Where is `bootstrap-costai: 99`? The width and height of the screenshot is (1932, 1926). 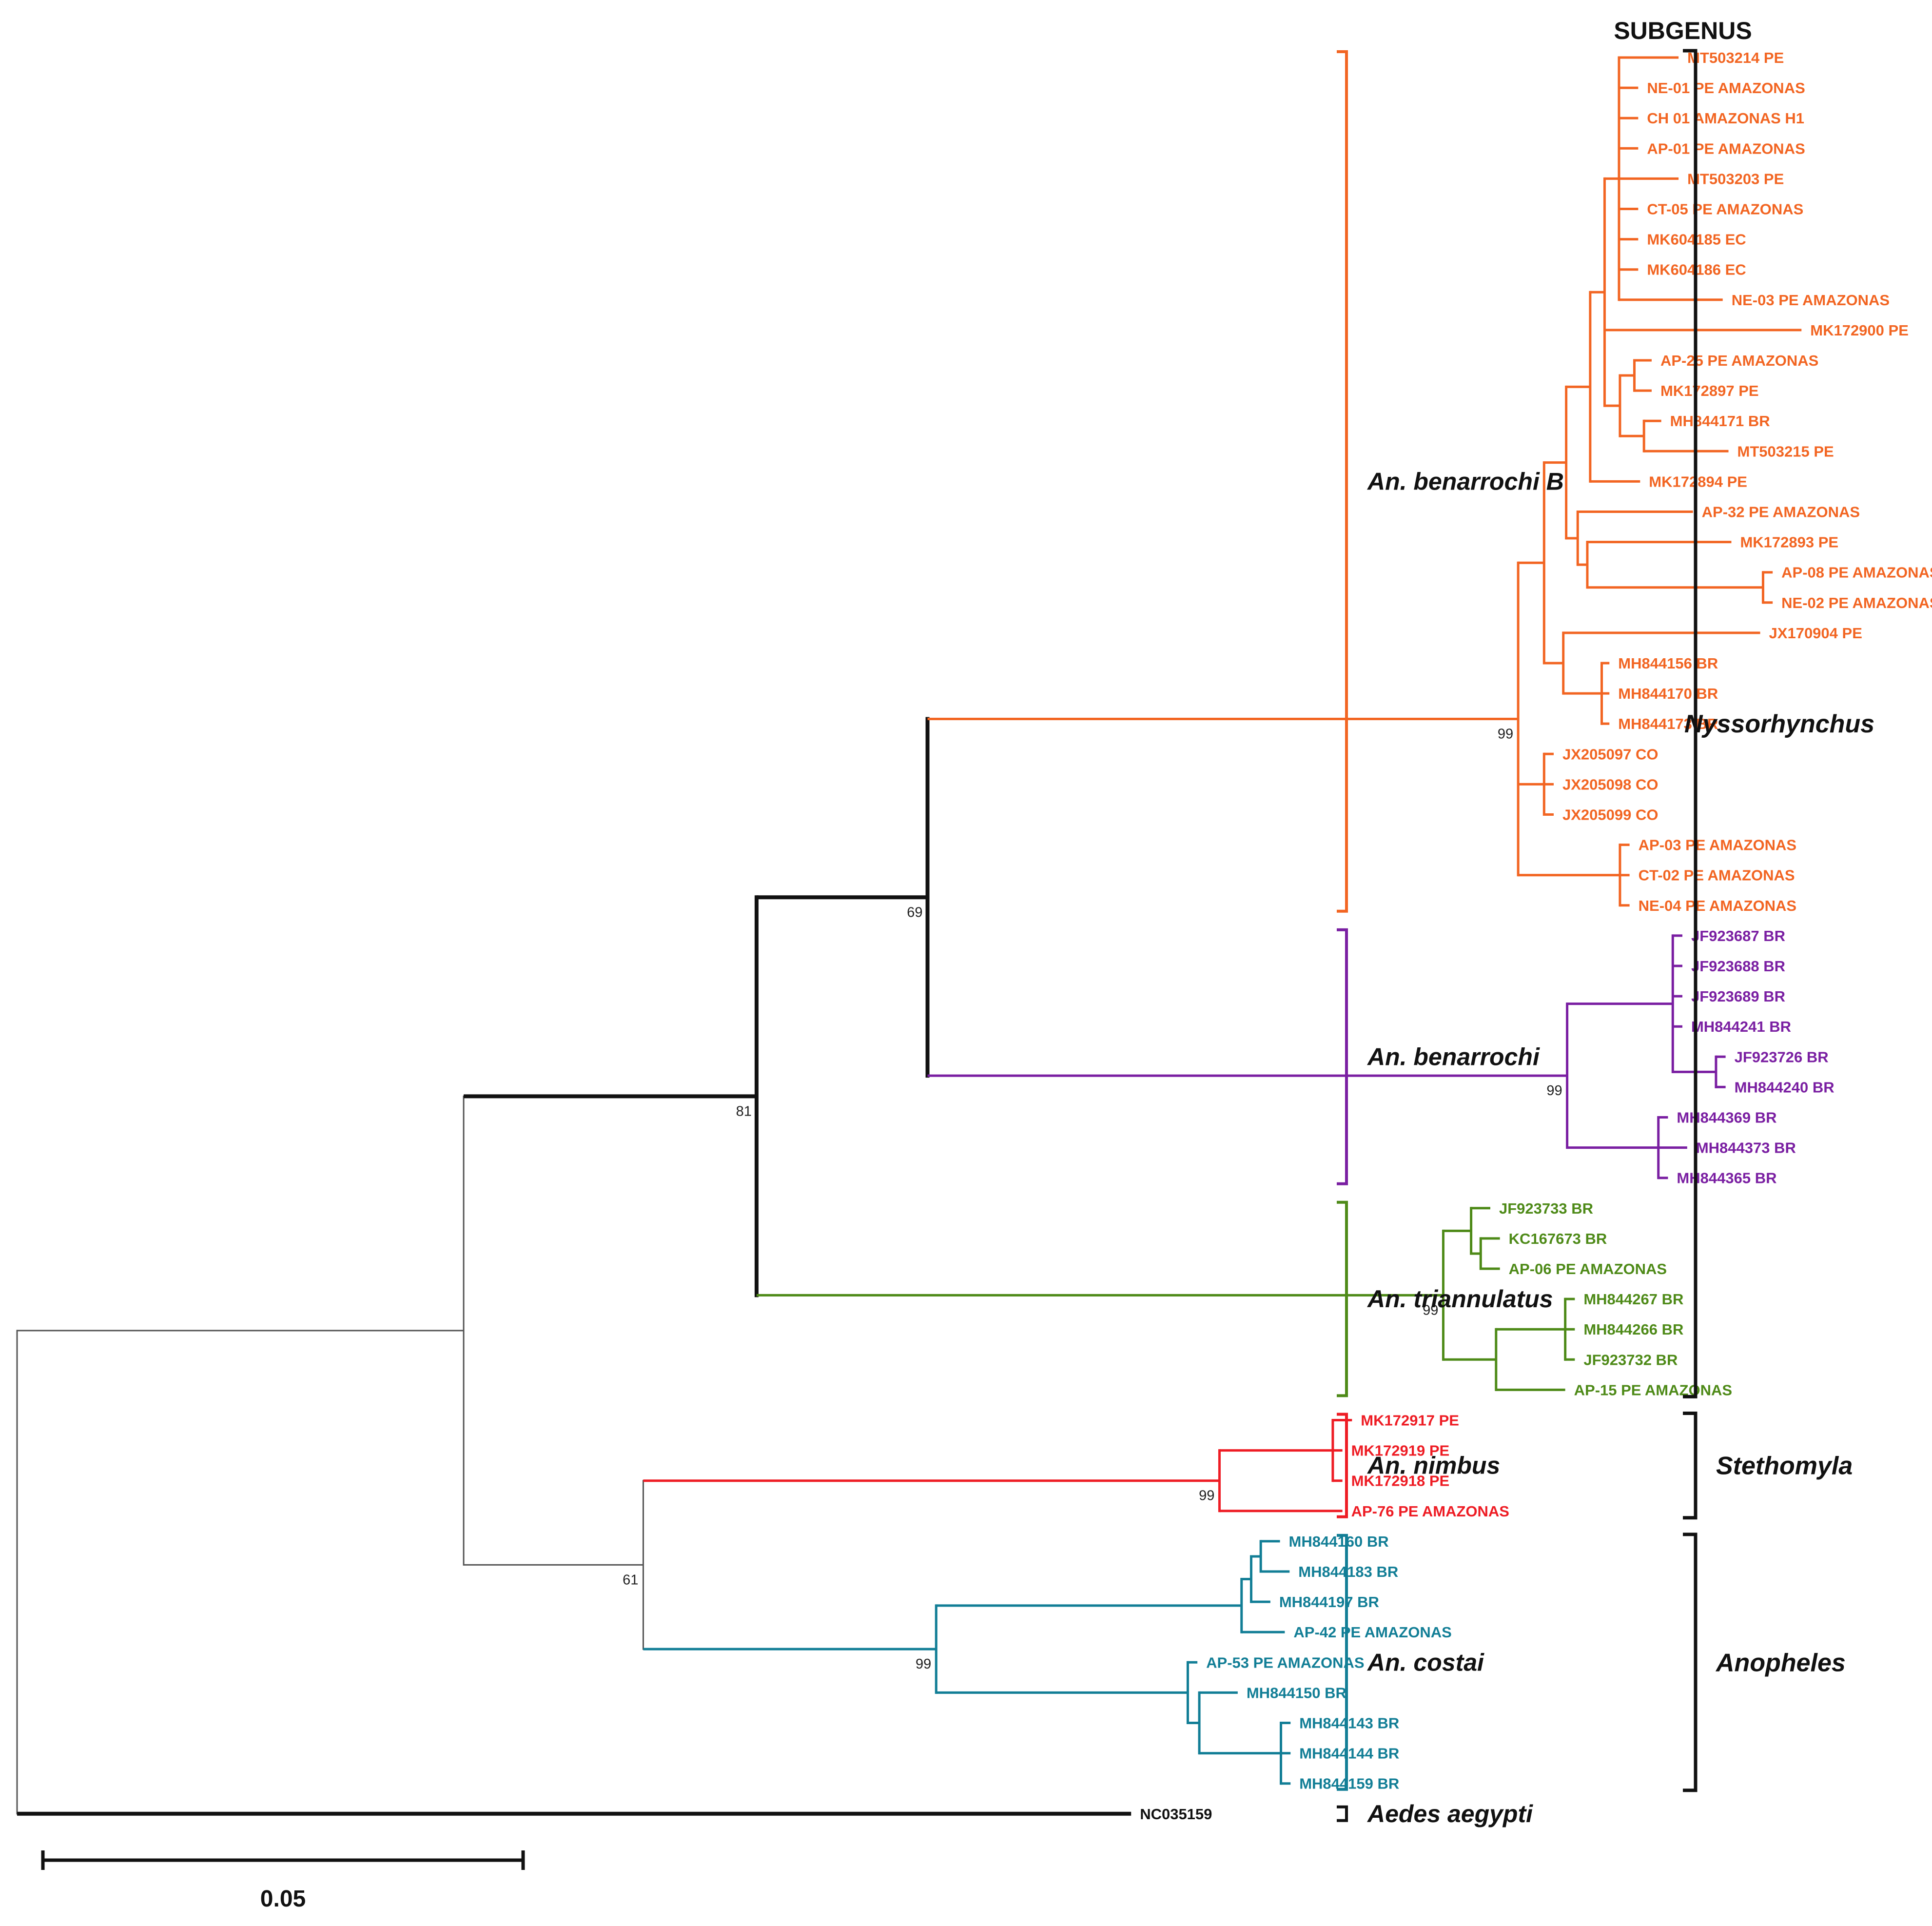 bootstrap-costai: 99 is located at coordinates (923, 1664).